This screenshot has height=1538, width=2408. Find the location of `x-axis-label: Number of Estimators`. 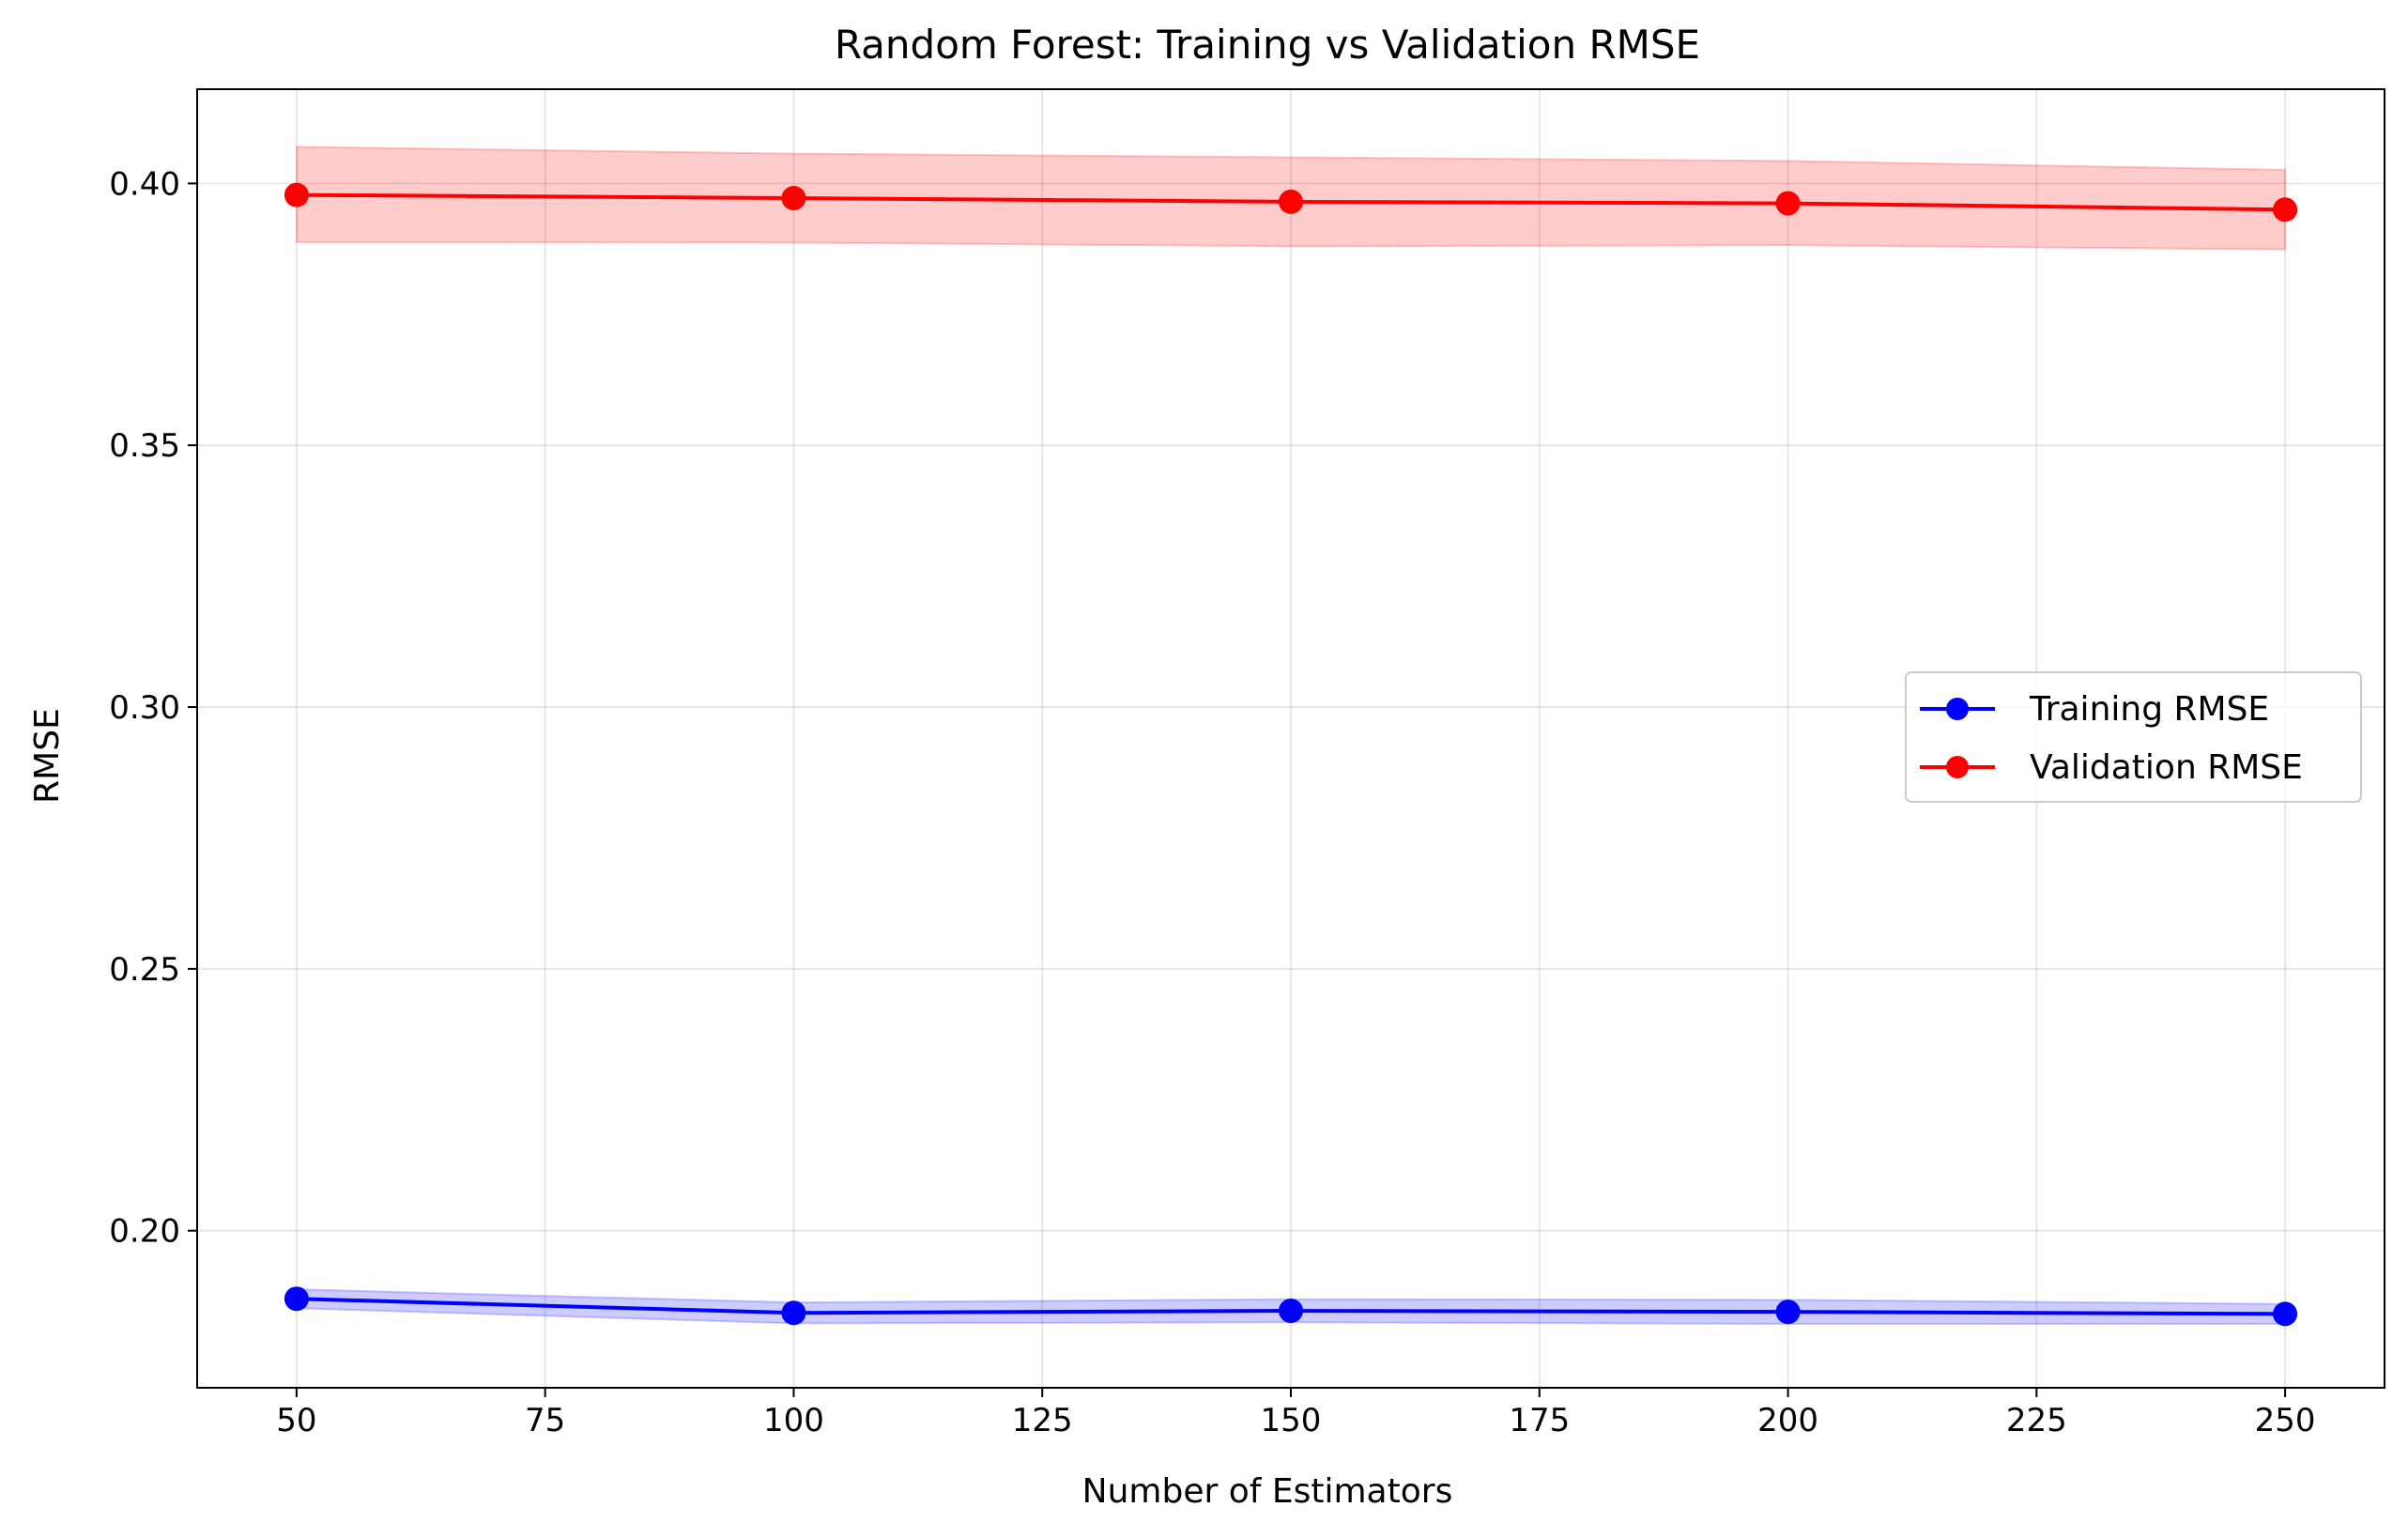

x-axis-label: Number of Estimators is located at coordinates (1267, 1491).